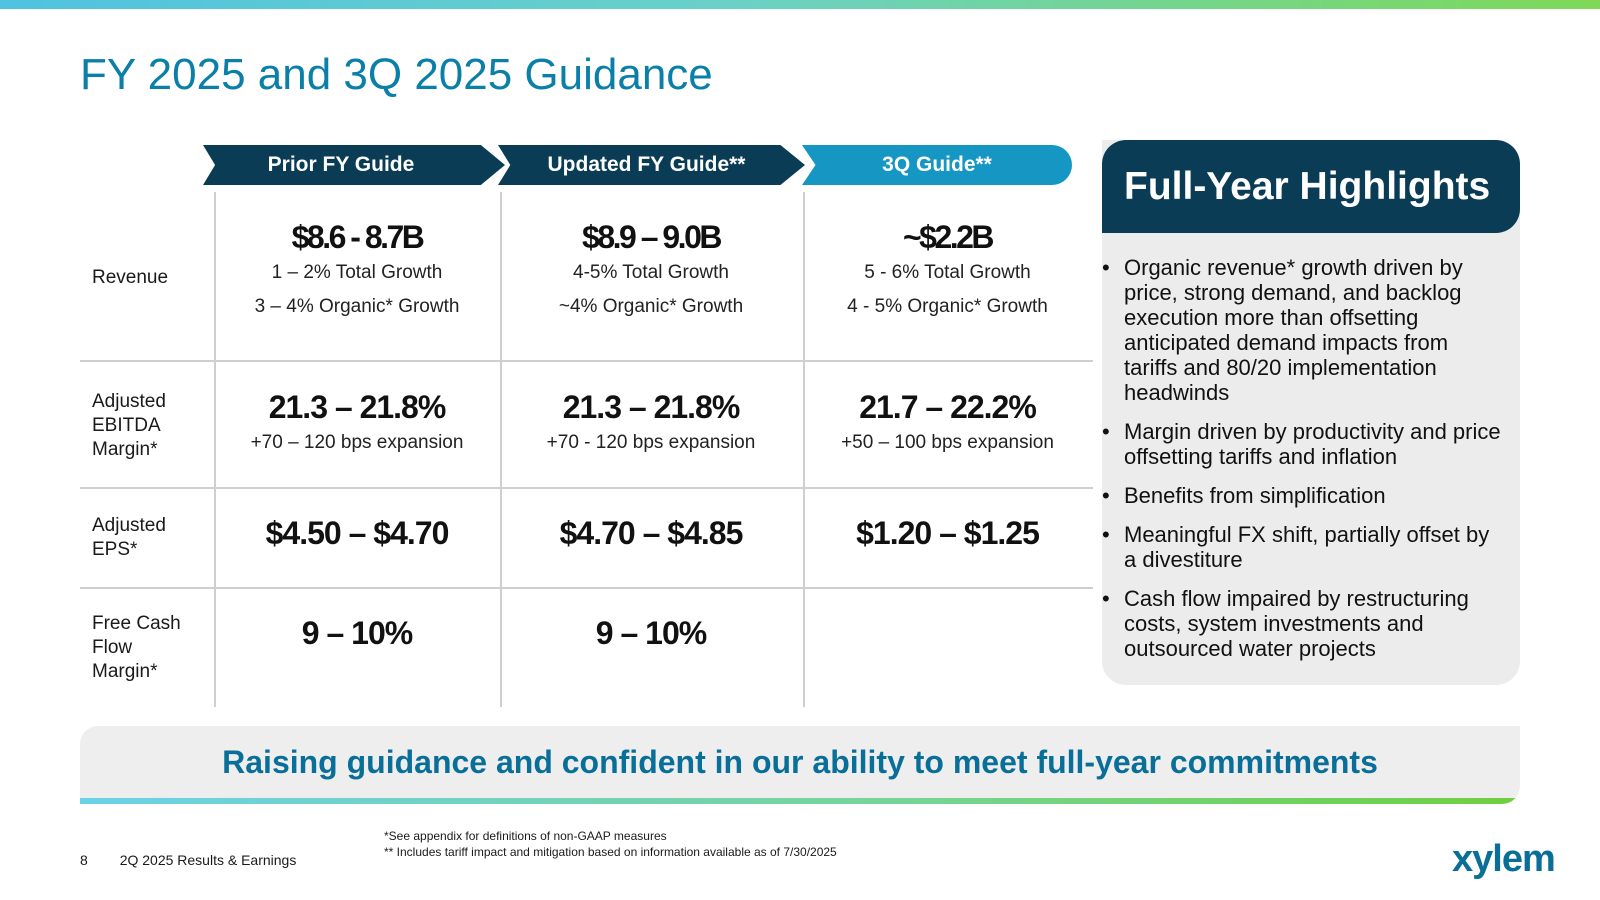 Image resolution: width=1600 pixels, height=900 pixels. What do you see at coordinates (84, 860) in the screenshot?
I see `page-number: 8` at bounding box center [84, 860].